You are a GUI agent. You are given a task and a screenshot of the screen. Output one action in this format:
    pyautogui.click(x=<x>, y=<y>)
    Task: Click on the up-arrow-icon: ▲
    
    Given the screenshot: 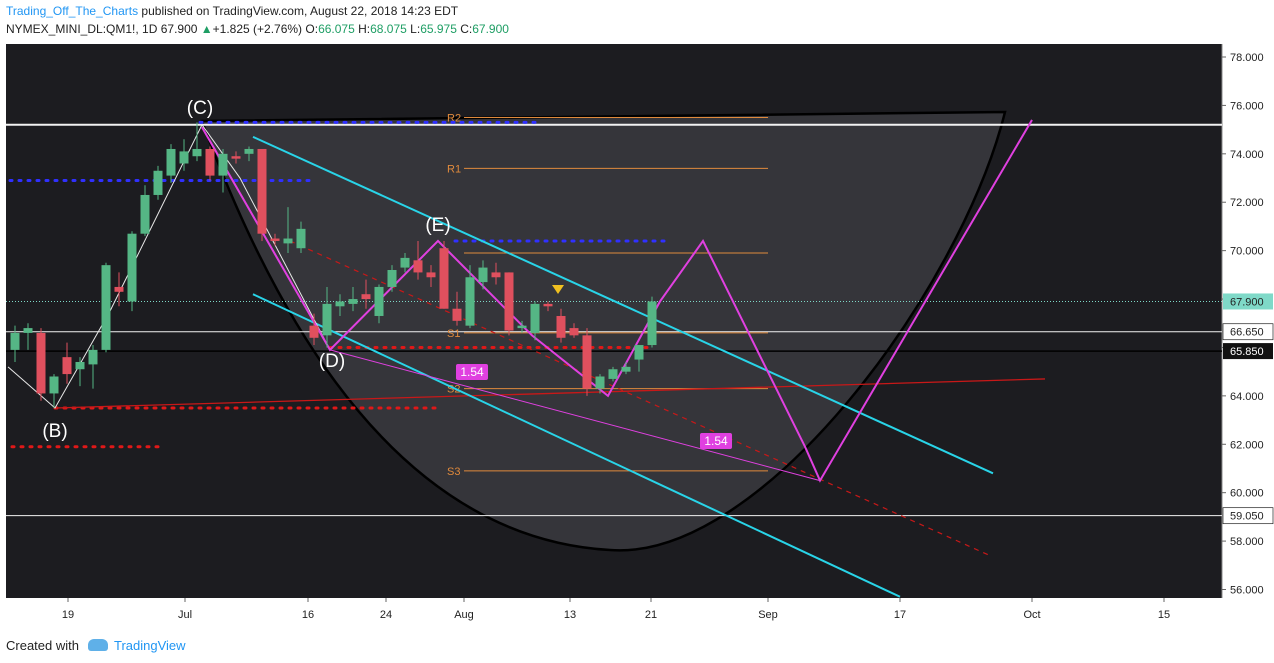 What is the action you would take?
    pyautogui.click(x=206, y=29)
    